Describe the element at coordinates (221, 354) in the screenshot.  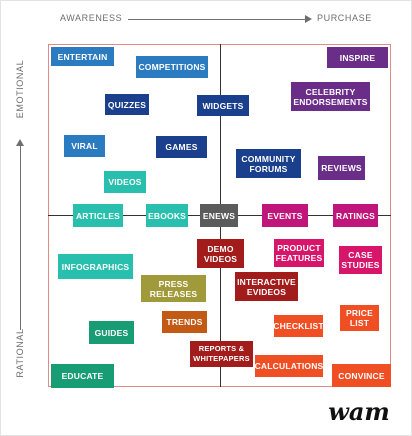
I see `tile-reports-whitepapers: REPORTS & WHITEPAPERS` at that location.